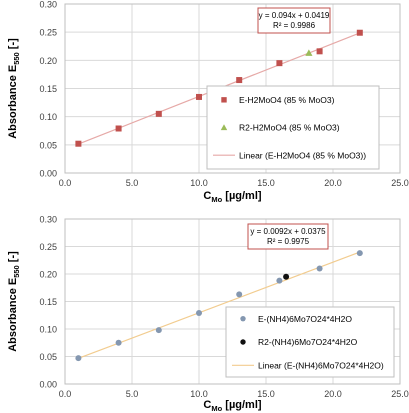  Describe the element at coordinates (305, 319) in the screenshot. I see `legend-label: E-(NH4)6Mo7O24*4H2O` at that location.